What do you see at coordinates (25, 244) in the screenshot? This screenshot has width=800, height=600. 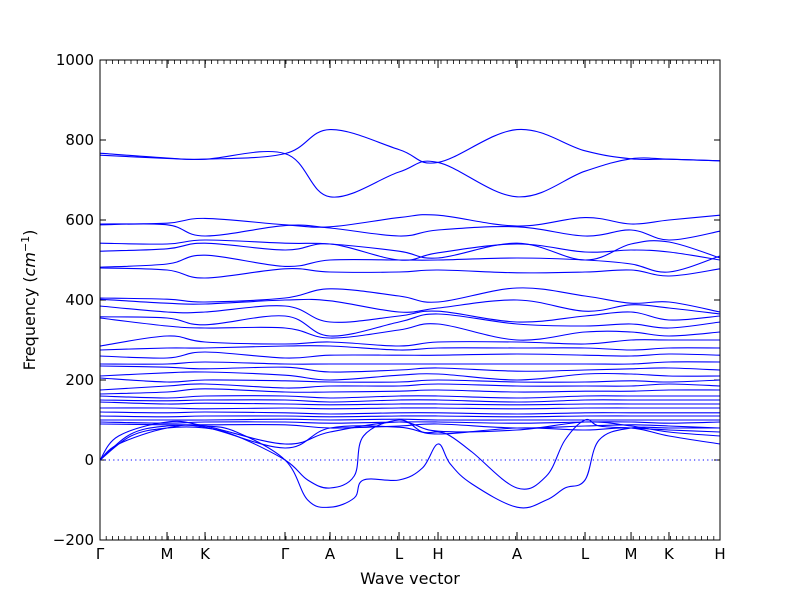 I see `y-axis-title-exponent: −1` at bounding box center [25, 244].